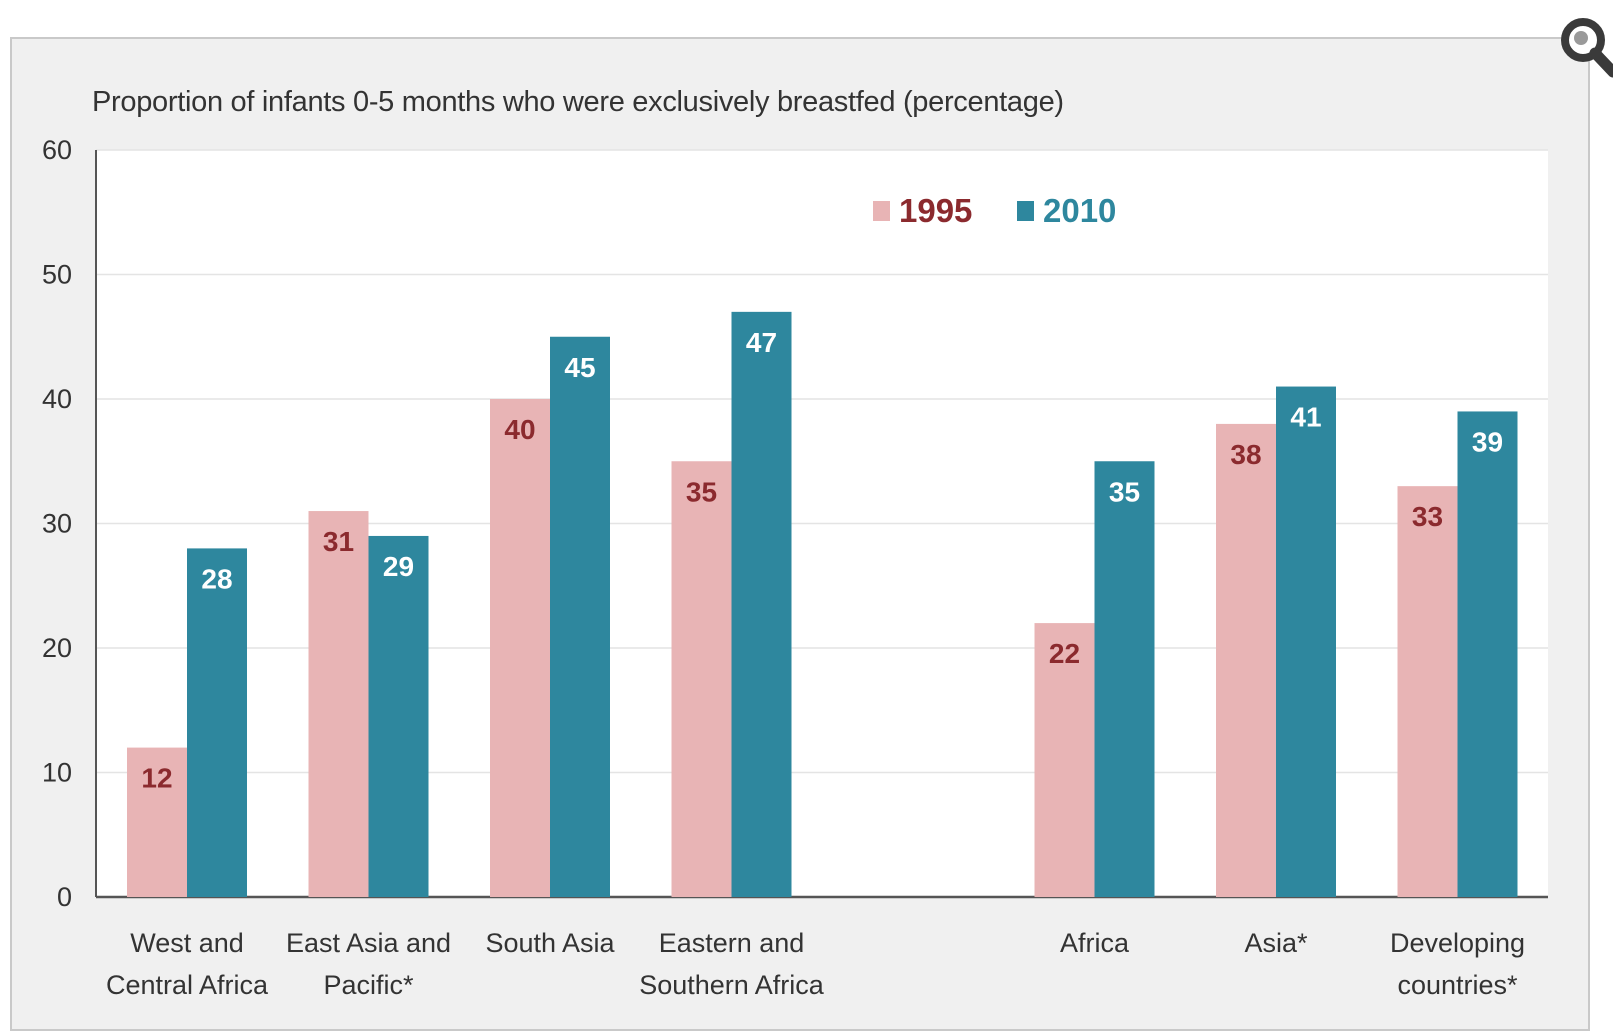 The height and width of the screenshot is (1031, 1613). Describe the element at coordinates (57, 524) in the screenshot. I see `y-tick-label: 30` at that location.